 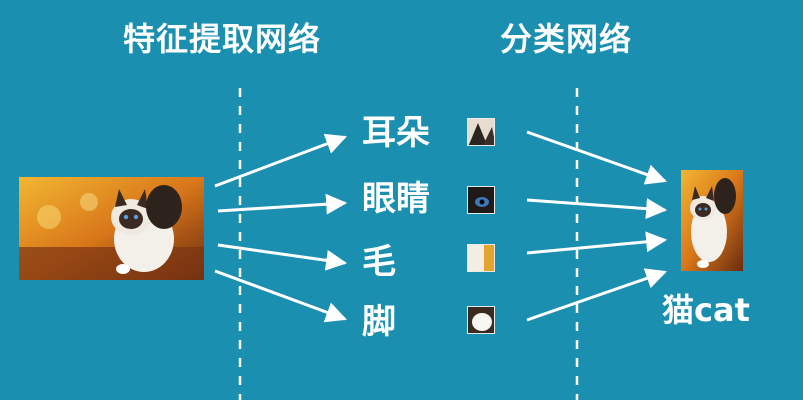 What do you see at coordinates (596, 295) in the screenshot?
I see `arrow-paw-to-result` at bounding box center [596, 295].